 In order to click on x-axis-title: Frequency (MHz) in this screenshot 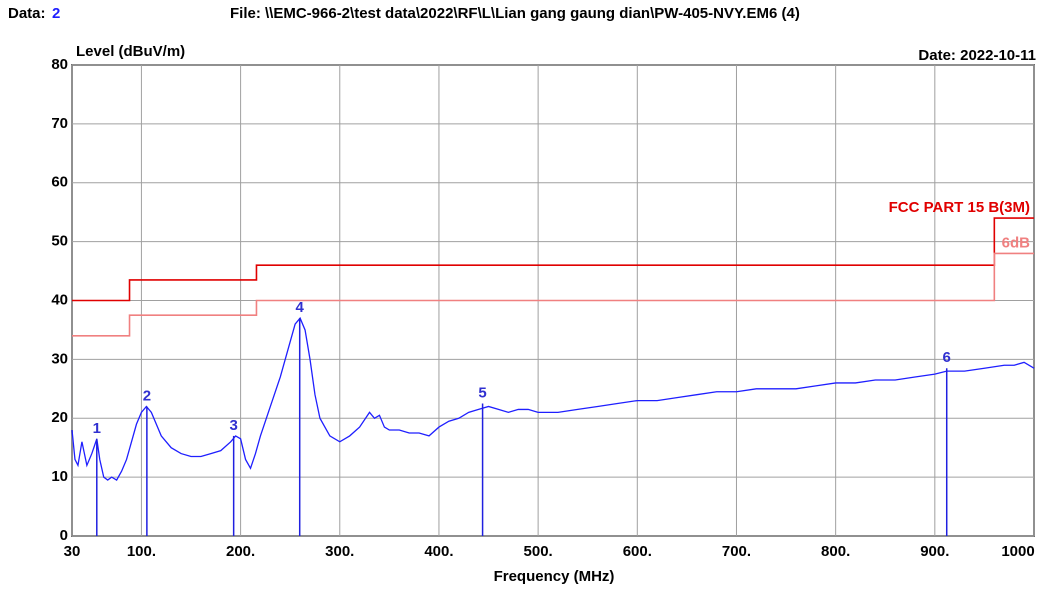, I will do `click(554, 576)`.